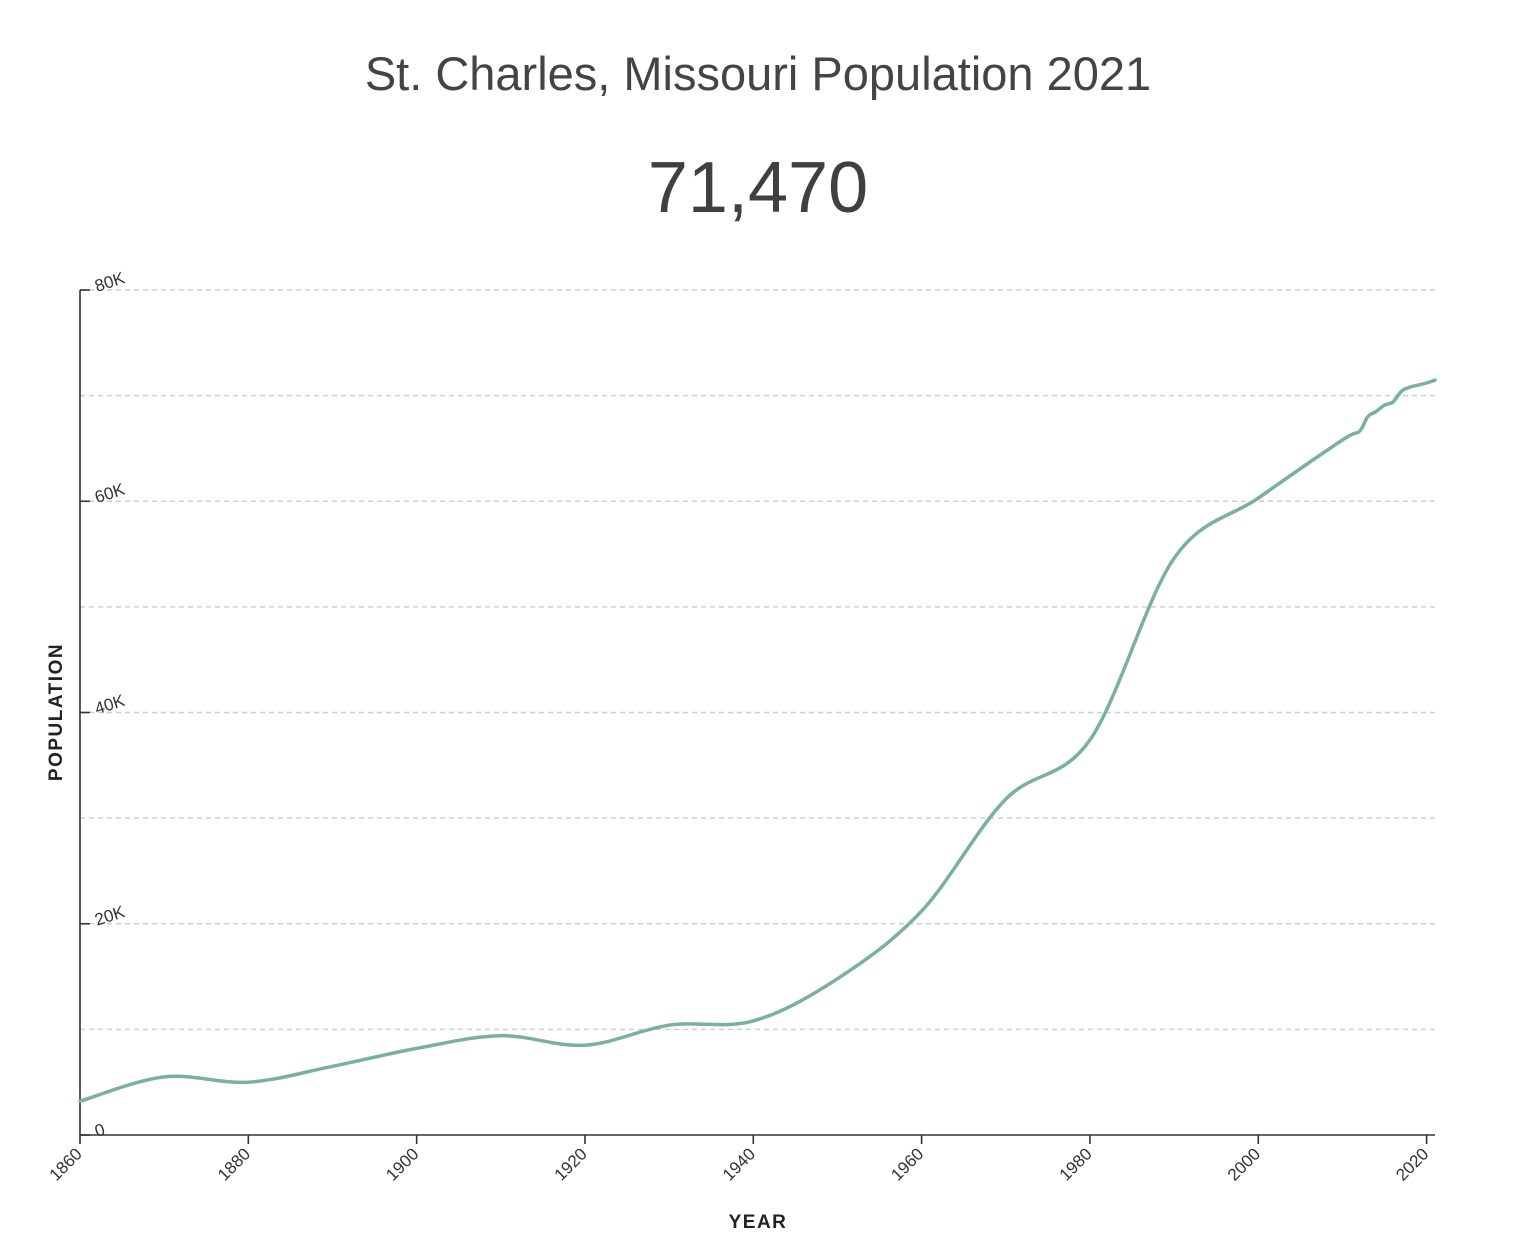 This screenshot has height=1238, width=1528. Describe the element at coordinates (109, 282) in the screenshot. I see `y-tick-label: 80K` at that location.